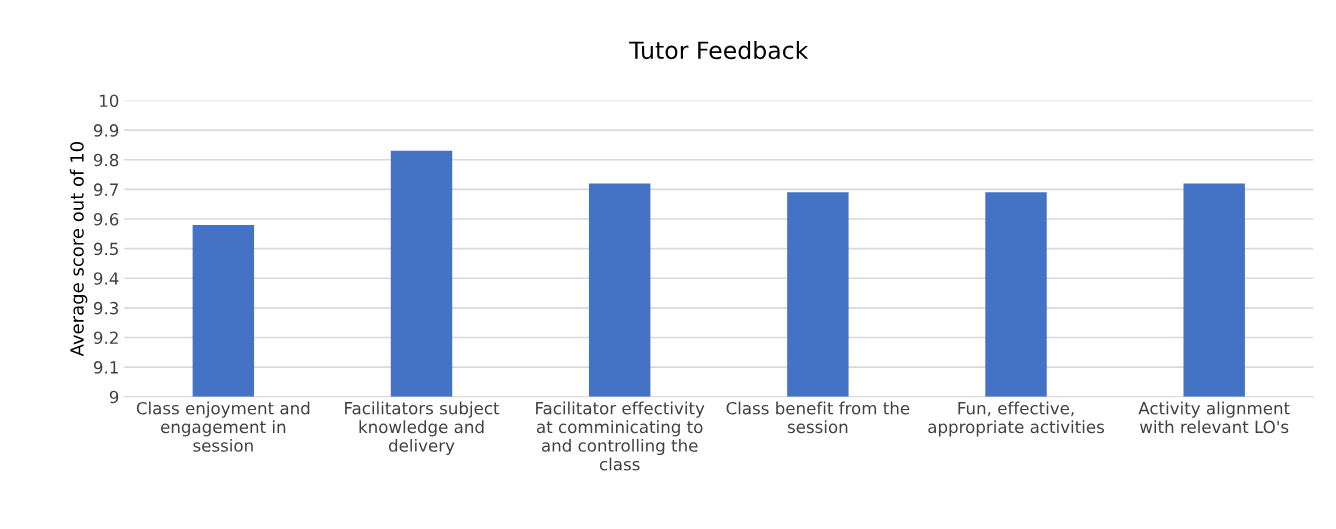 Image resolution: width=1336 pixels, height=529 pixels. Describe the element at coordinates (106, 278) in the screenshot. I see `y-tick-label: 9.4` at that location.